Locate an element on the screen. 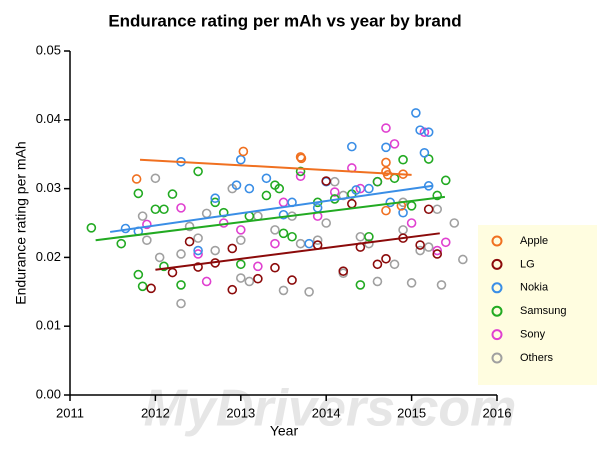 This screenshot has width=600, height=454. y-tick-label: 0.02 is located at coordinates (48, 256).